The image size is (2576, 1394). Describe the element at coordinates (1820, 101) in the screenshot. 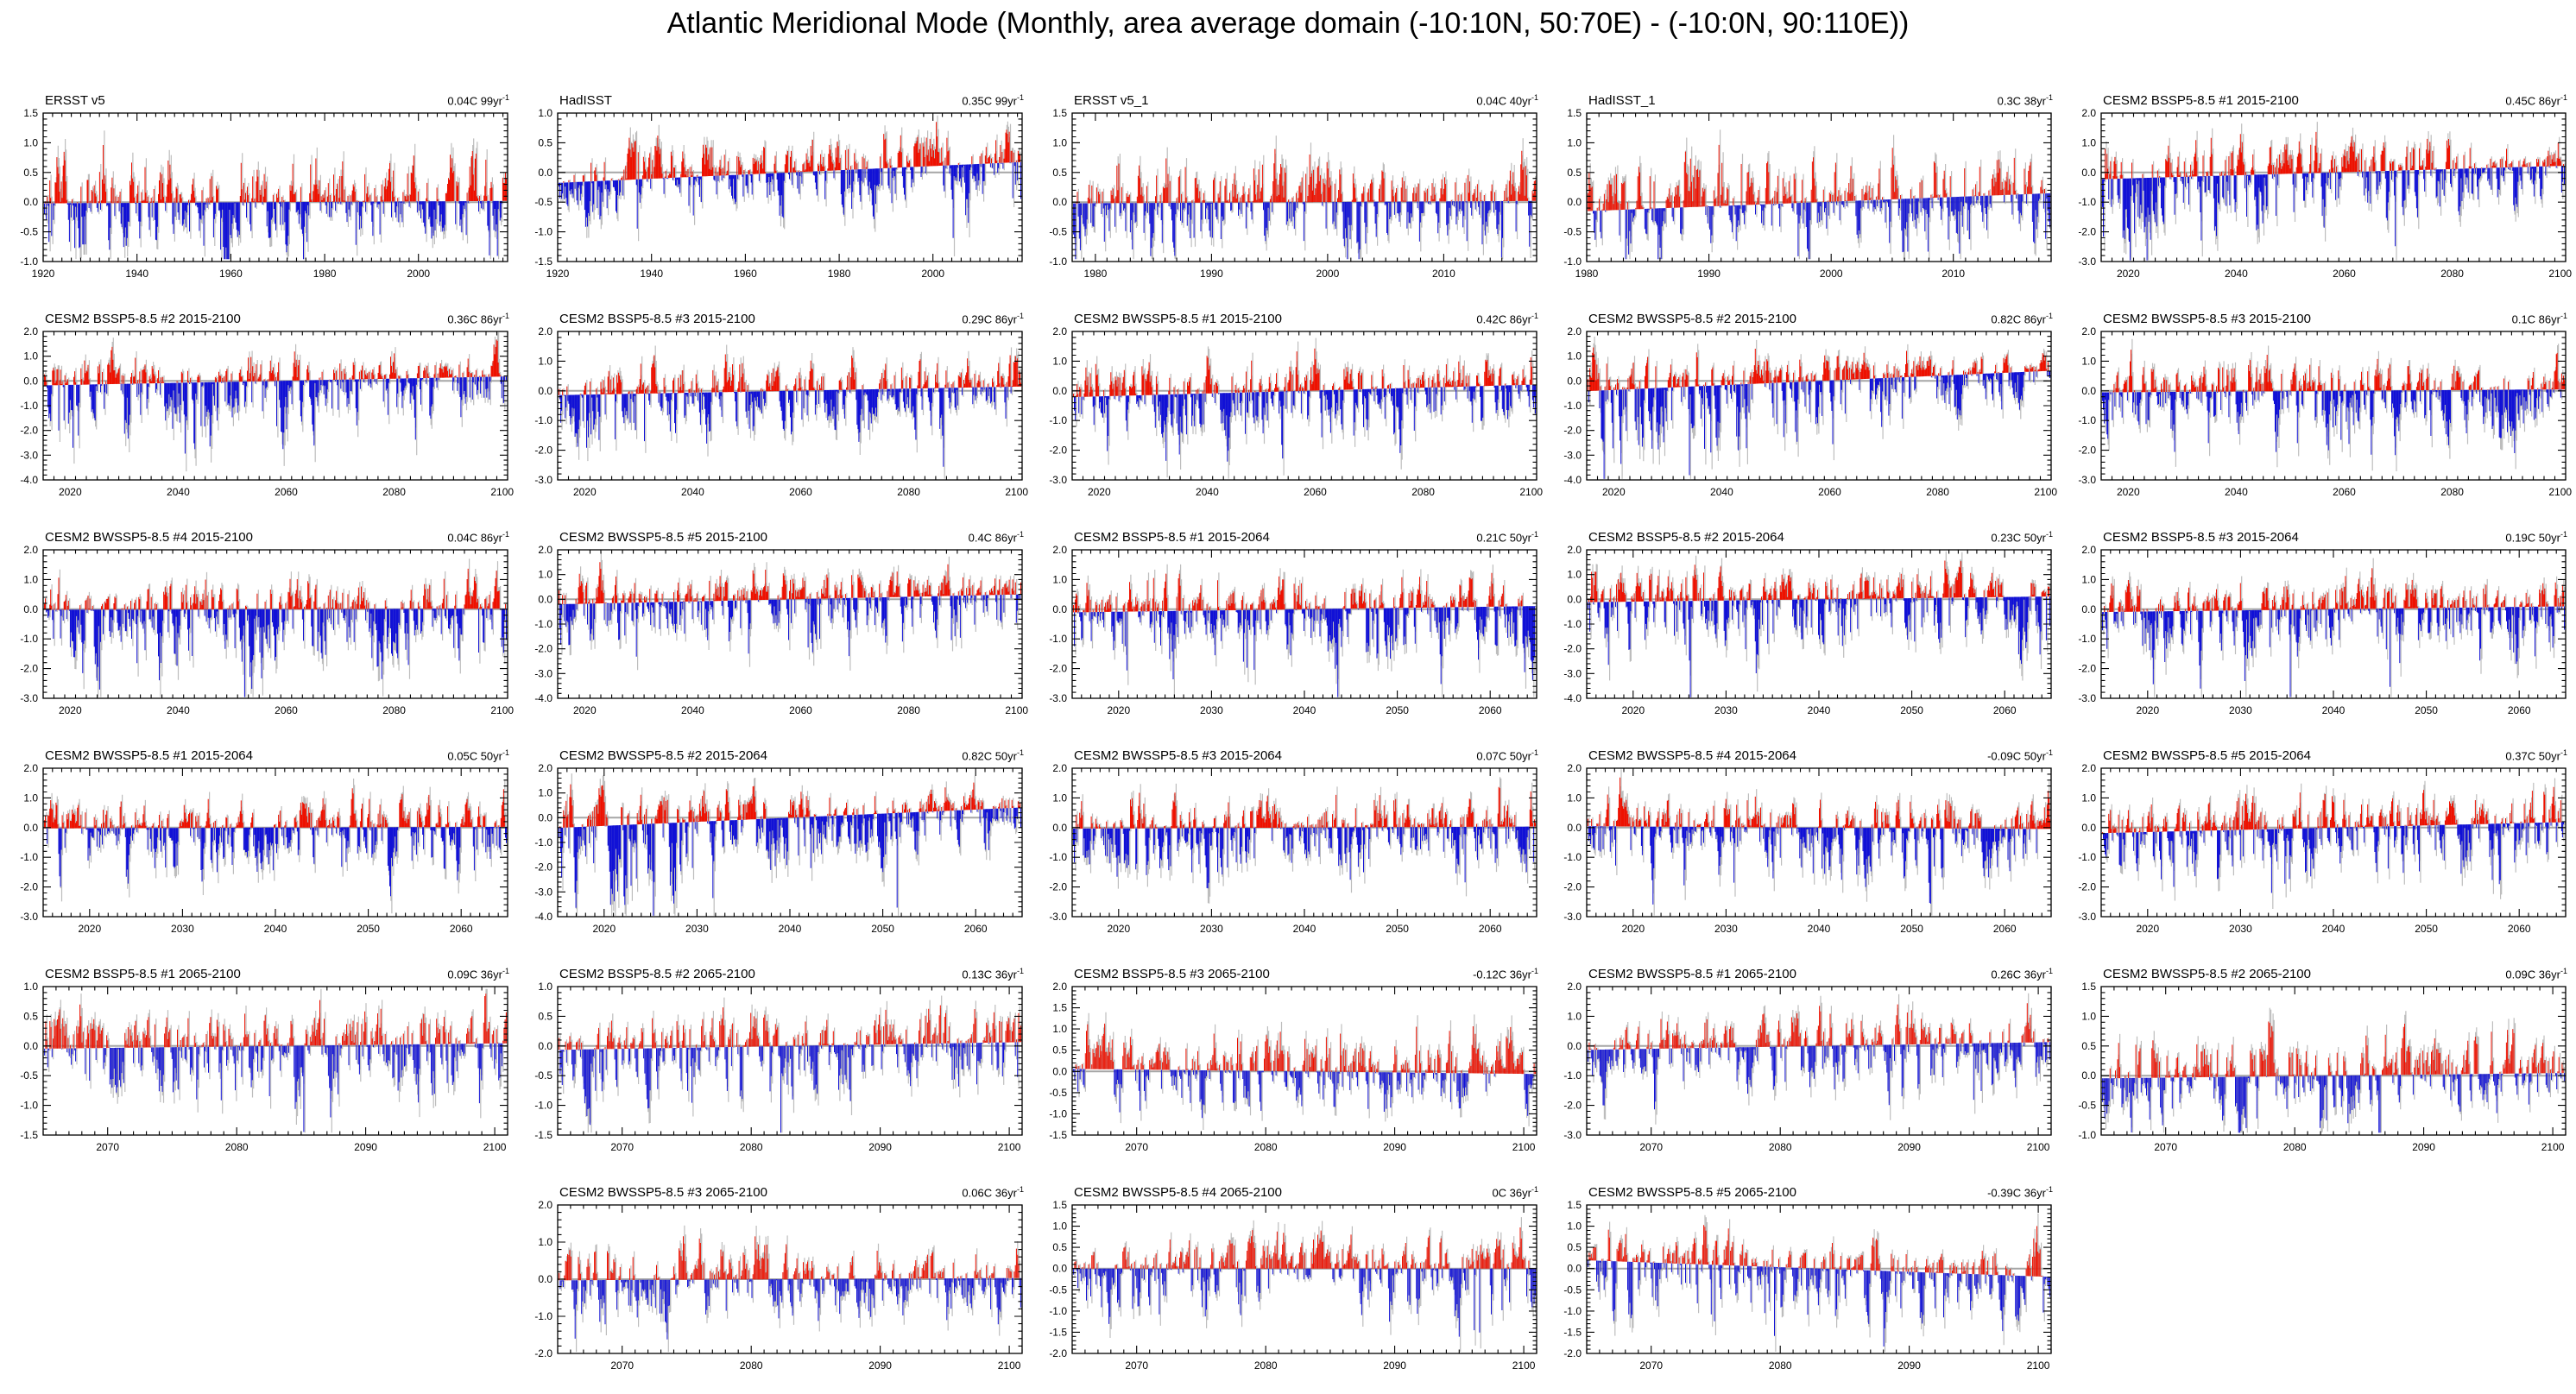

I see `panel-header: HadISST_1 0.3C 38yr-1` at that location.